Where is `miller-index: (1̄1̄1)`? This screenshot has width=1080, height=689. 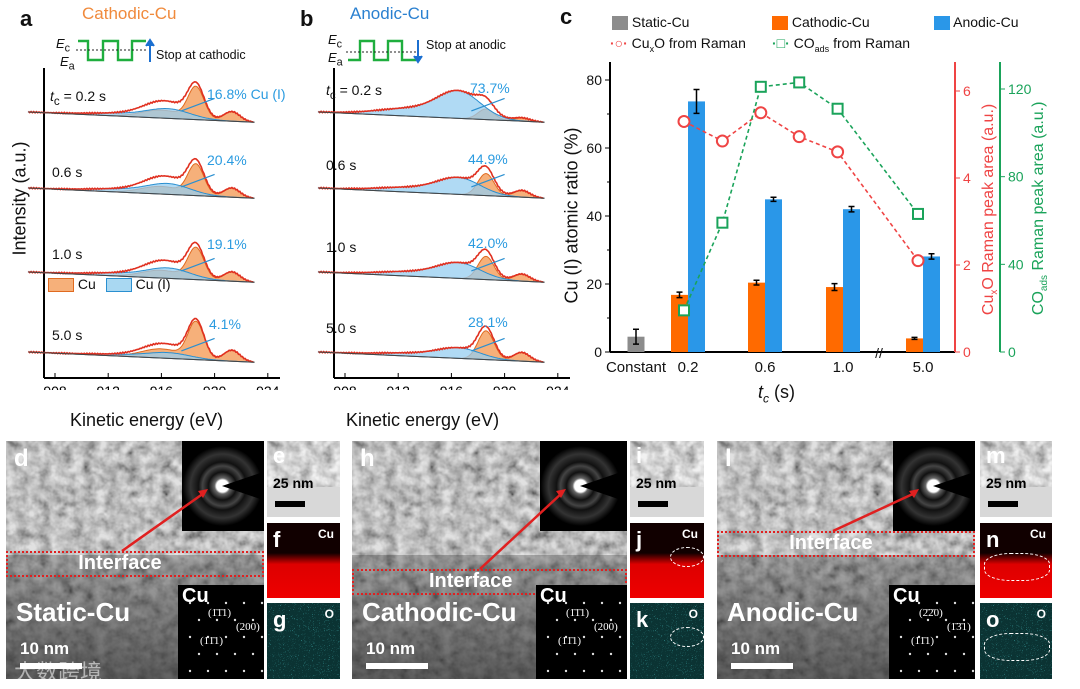
miller-index: (1̄1̄1) is located at coordinates (220, 613).